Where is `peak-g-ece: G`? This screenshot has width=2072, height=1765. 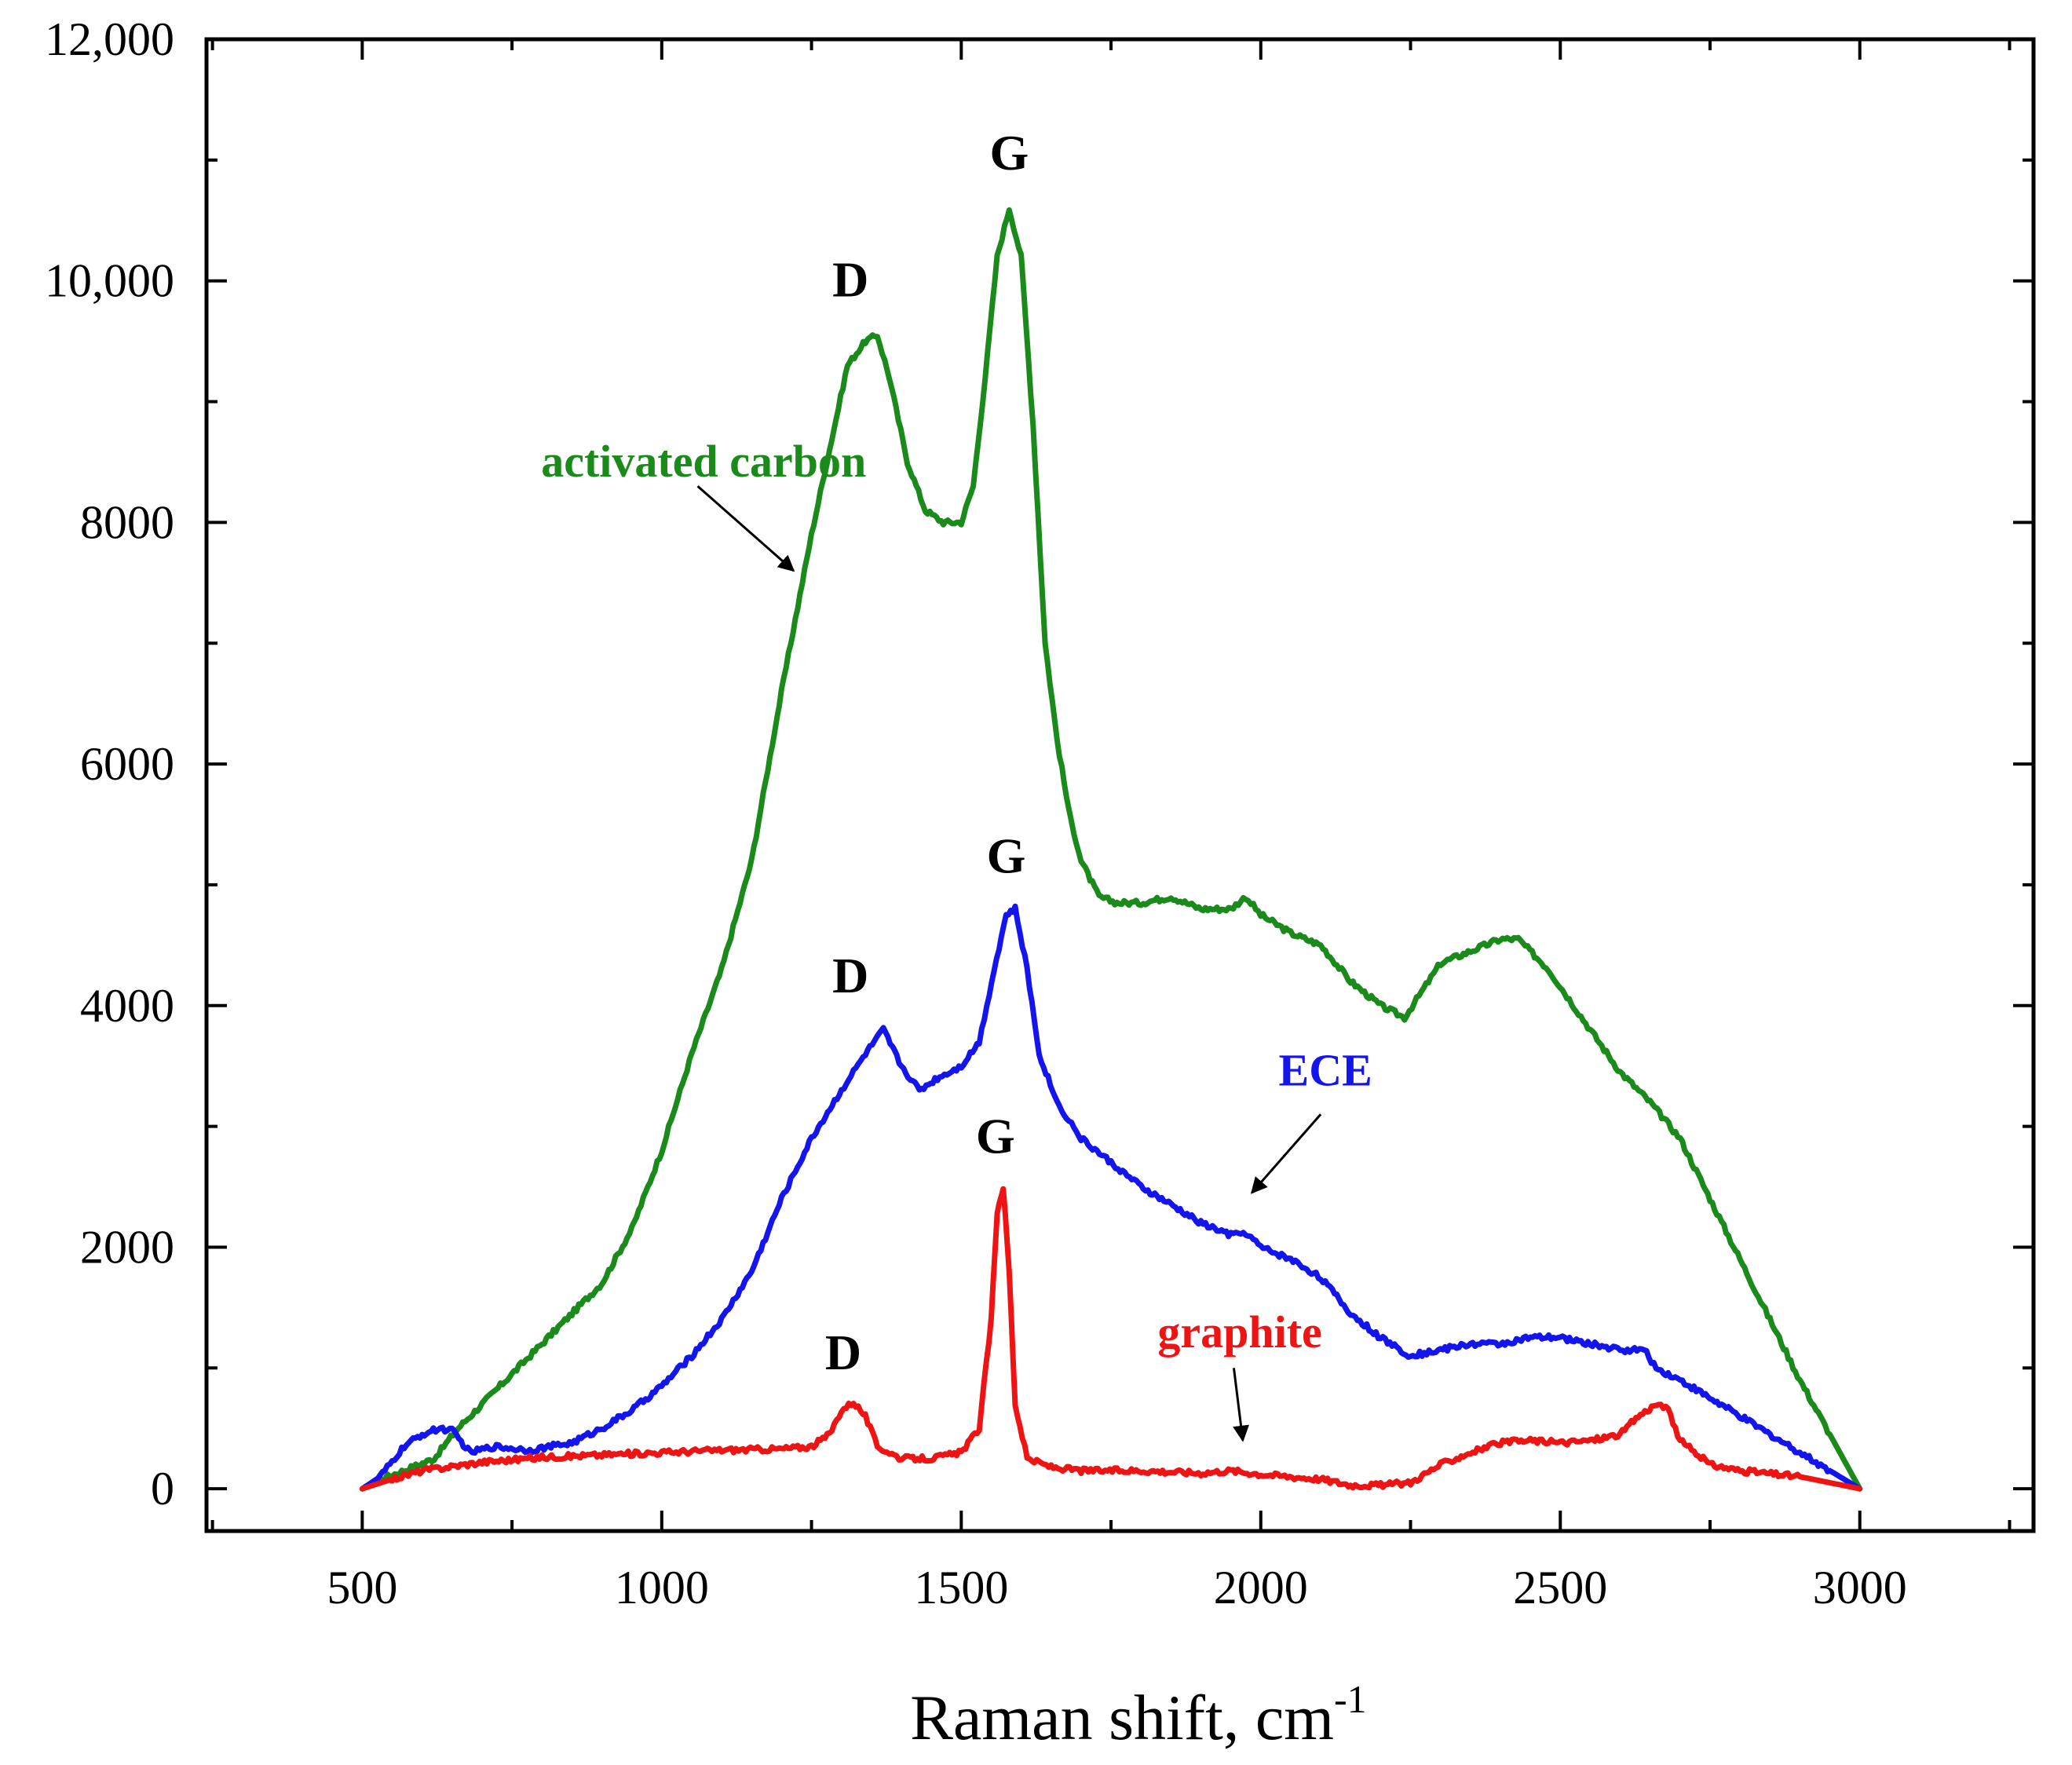
peak-g-ece: G is located at coordinates (1007, 856).